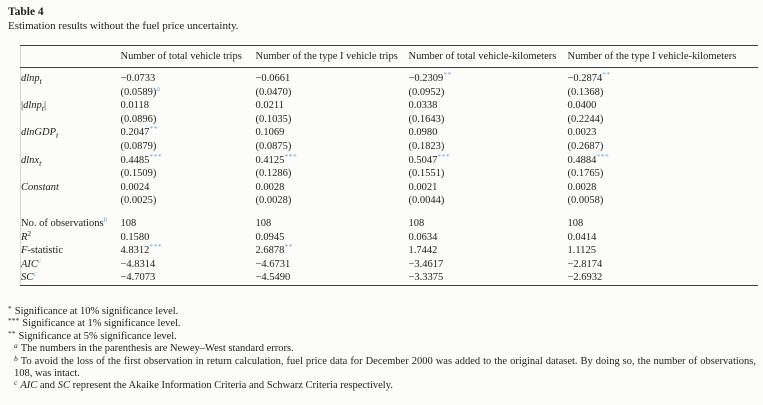 The image size is (763, 405). Describe the element at coordinates (488, 166) in the screenshot. I see `estimate-cell: 0.5047*** (0.1551)` at that location.